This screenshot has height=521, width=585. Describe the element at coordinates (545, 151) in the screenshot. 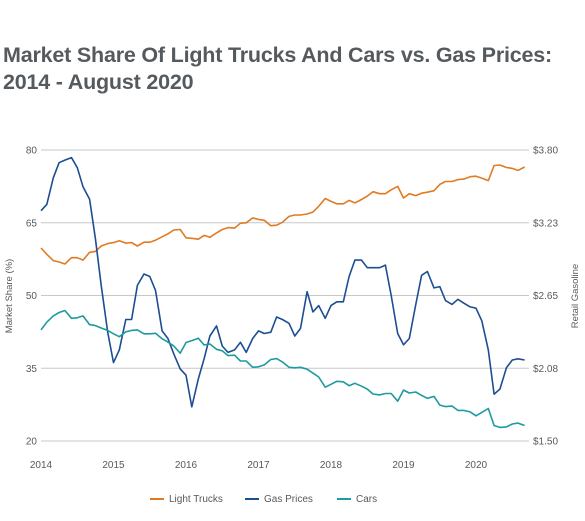

I see `y2-tick-label: $3.80` at that location.